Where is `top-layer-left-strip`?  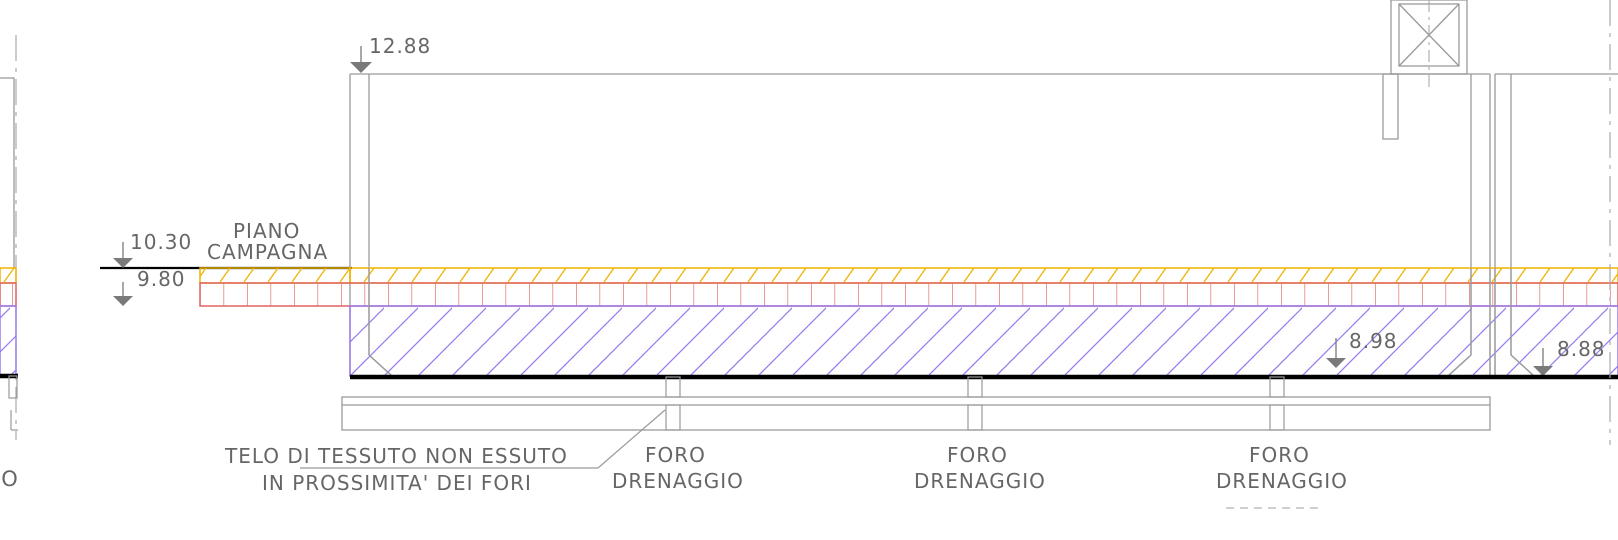
top-layer-left-strip is located at coordinates (275, 275).